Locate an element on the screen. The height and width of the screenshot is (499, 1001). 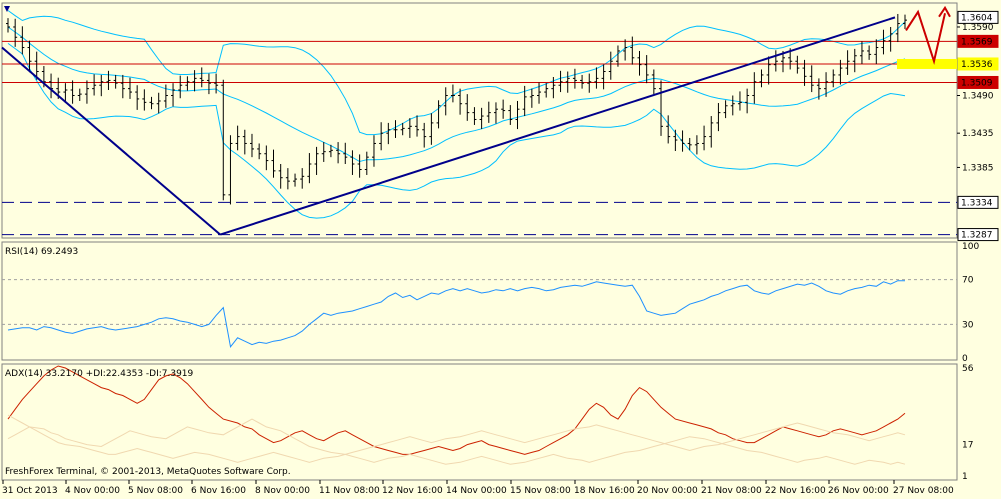
x-tick-label: 6 Nov 16:00 is located at coordinates (218, 491).